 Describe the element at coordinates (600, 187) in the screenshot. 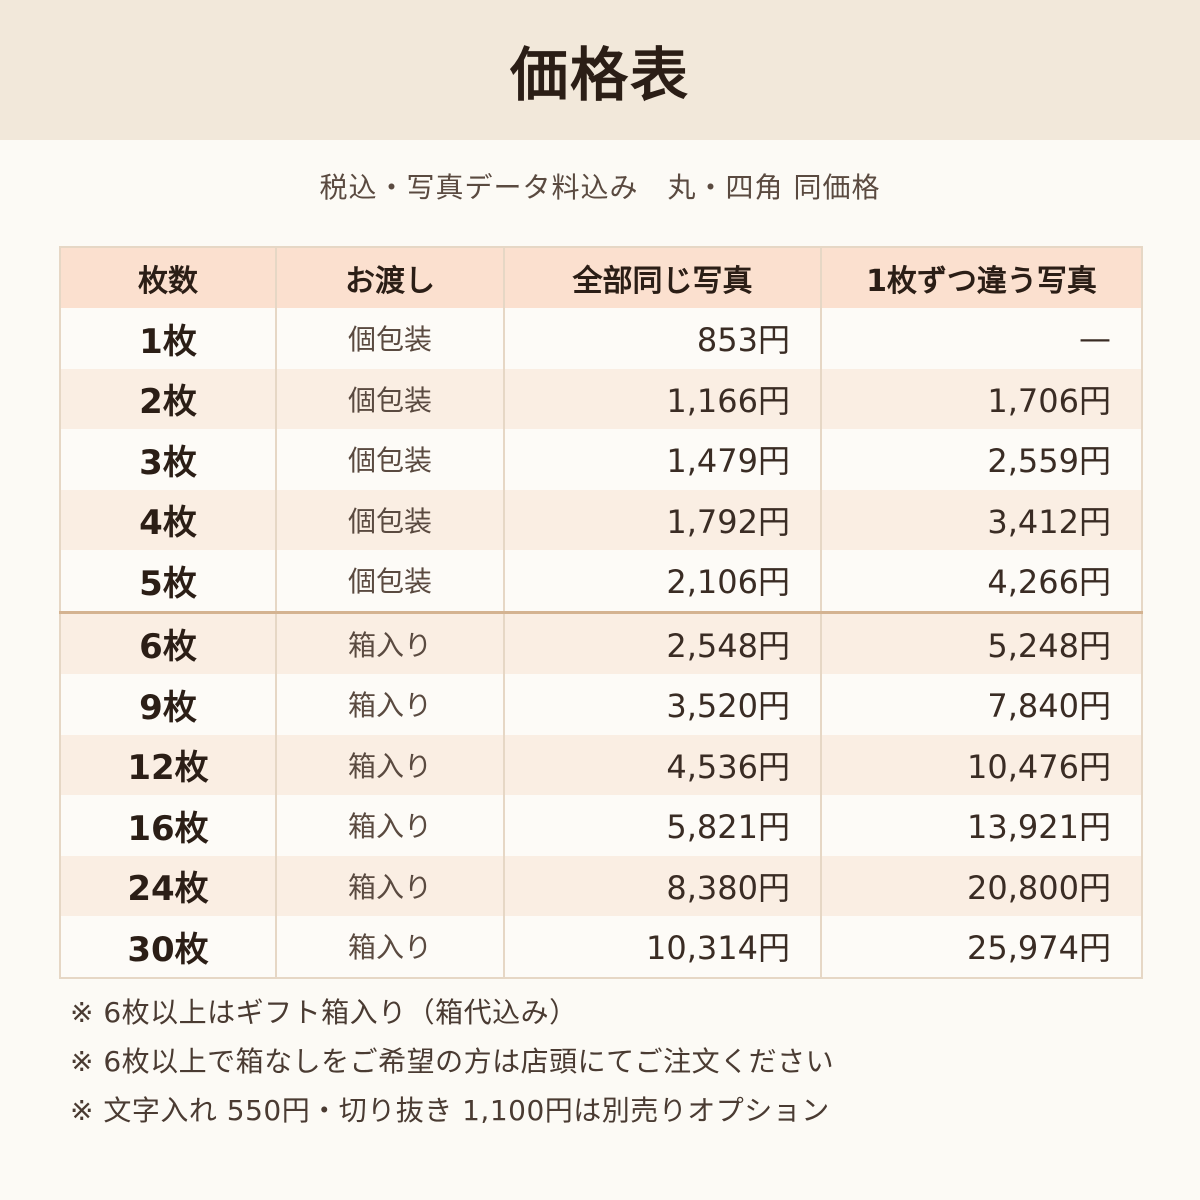

I see `price-conditions-subtitle: 税込・写真データ料込み 丸・四角 同価格` at that location.